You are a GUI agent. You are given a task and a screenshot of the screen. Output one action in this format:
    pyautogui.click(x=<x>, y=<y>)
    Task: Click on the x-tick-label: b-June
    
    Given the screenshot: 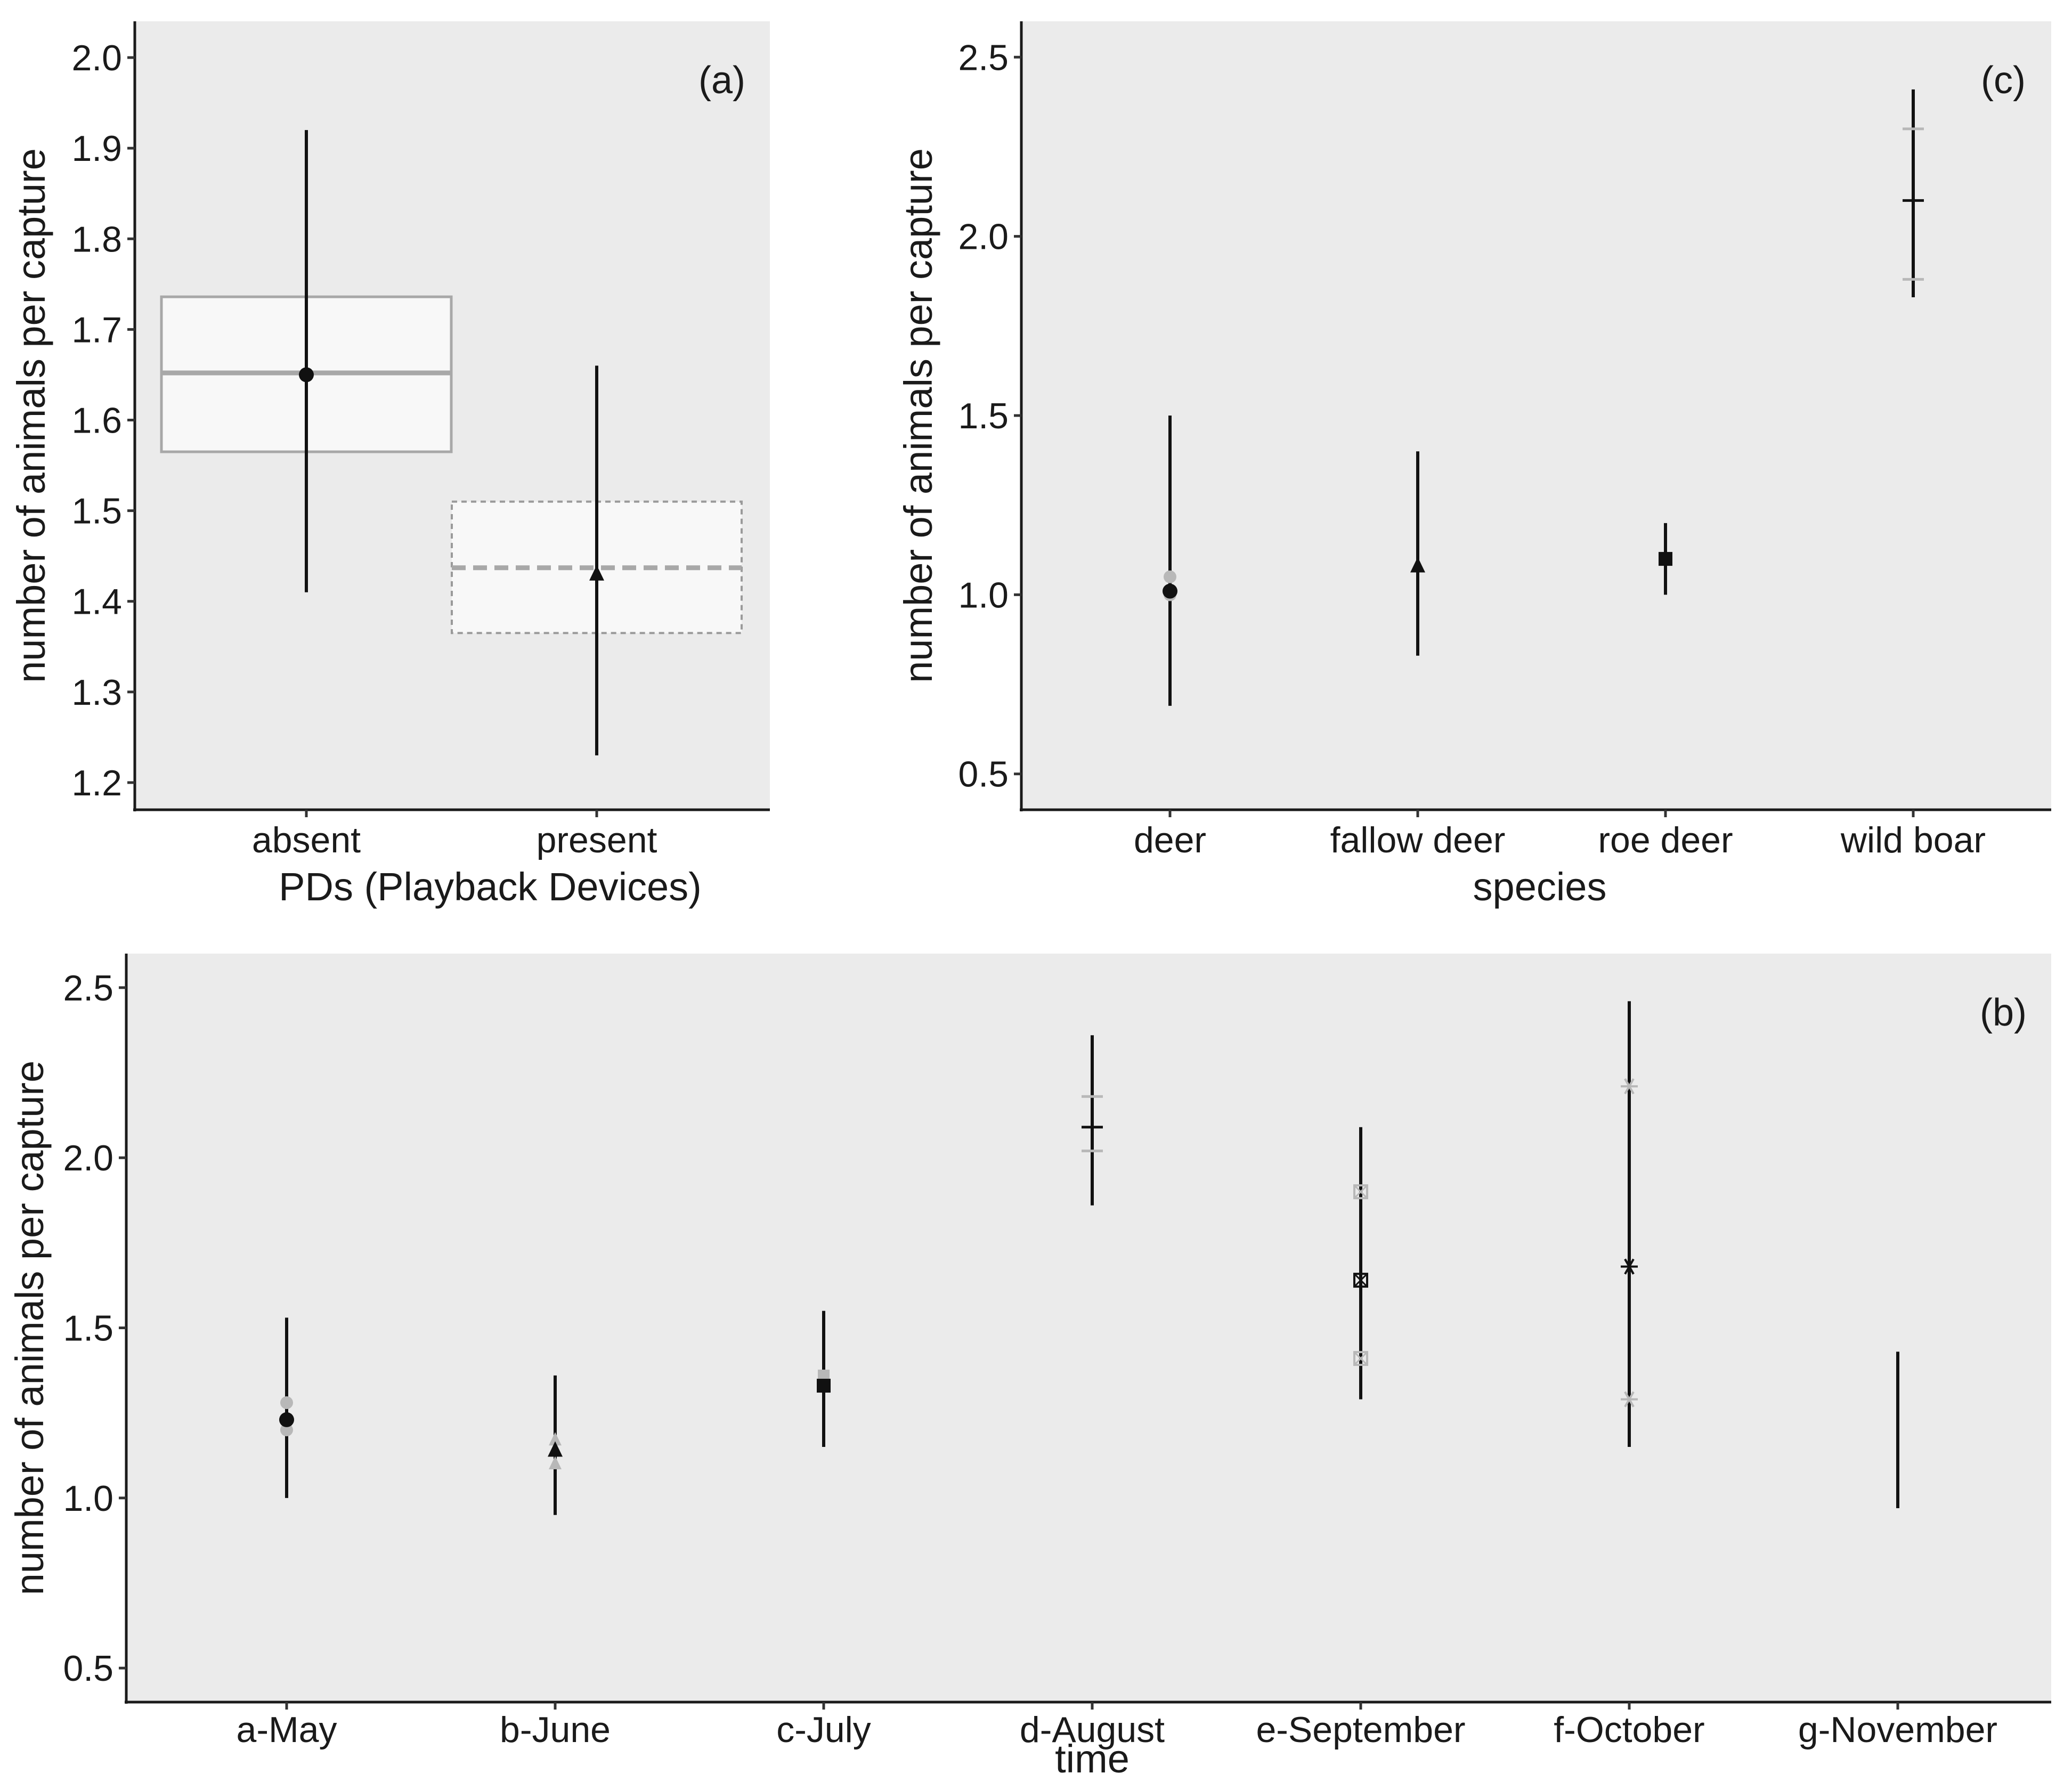 What is the action you would take?
    pyautogui.click(x=556, y=1730)
    